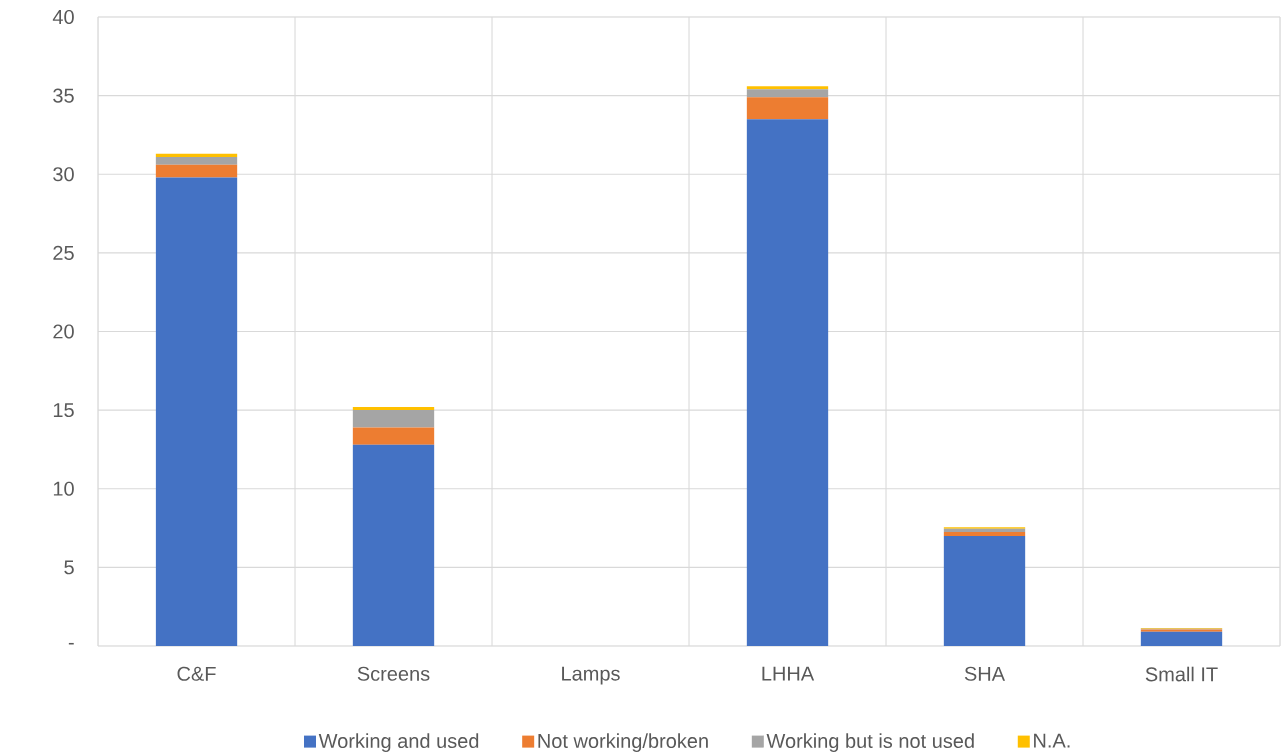 The image size is (1284, 755). Describe the element at coordinates (1181, 674) in the screenshot. I see `x-tick-label: Small IT` at that location.